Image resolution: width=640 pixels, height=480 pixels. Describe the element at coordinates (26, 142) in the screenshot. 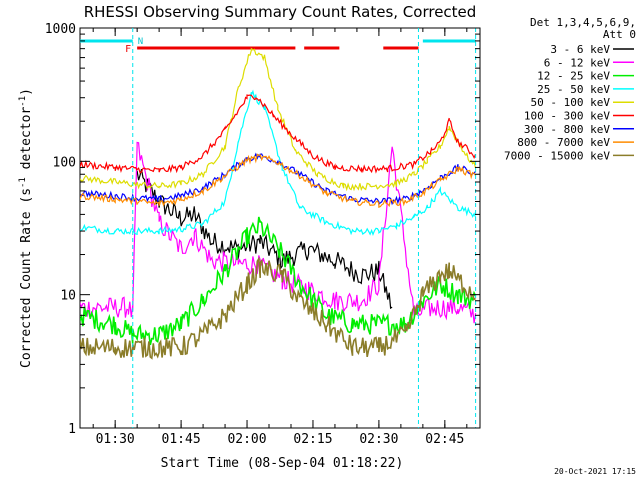

I see `y-label-mid: detector` at that location.